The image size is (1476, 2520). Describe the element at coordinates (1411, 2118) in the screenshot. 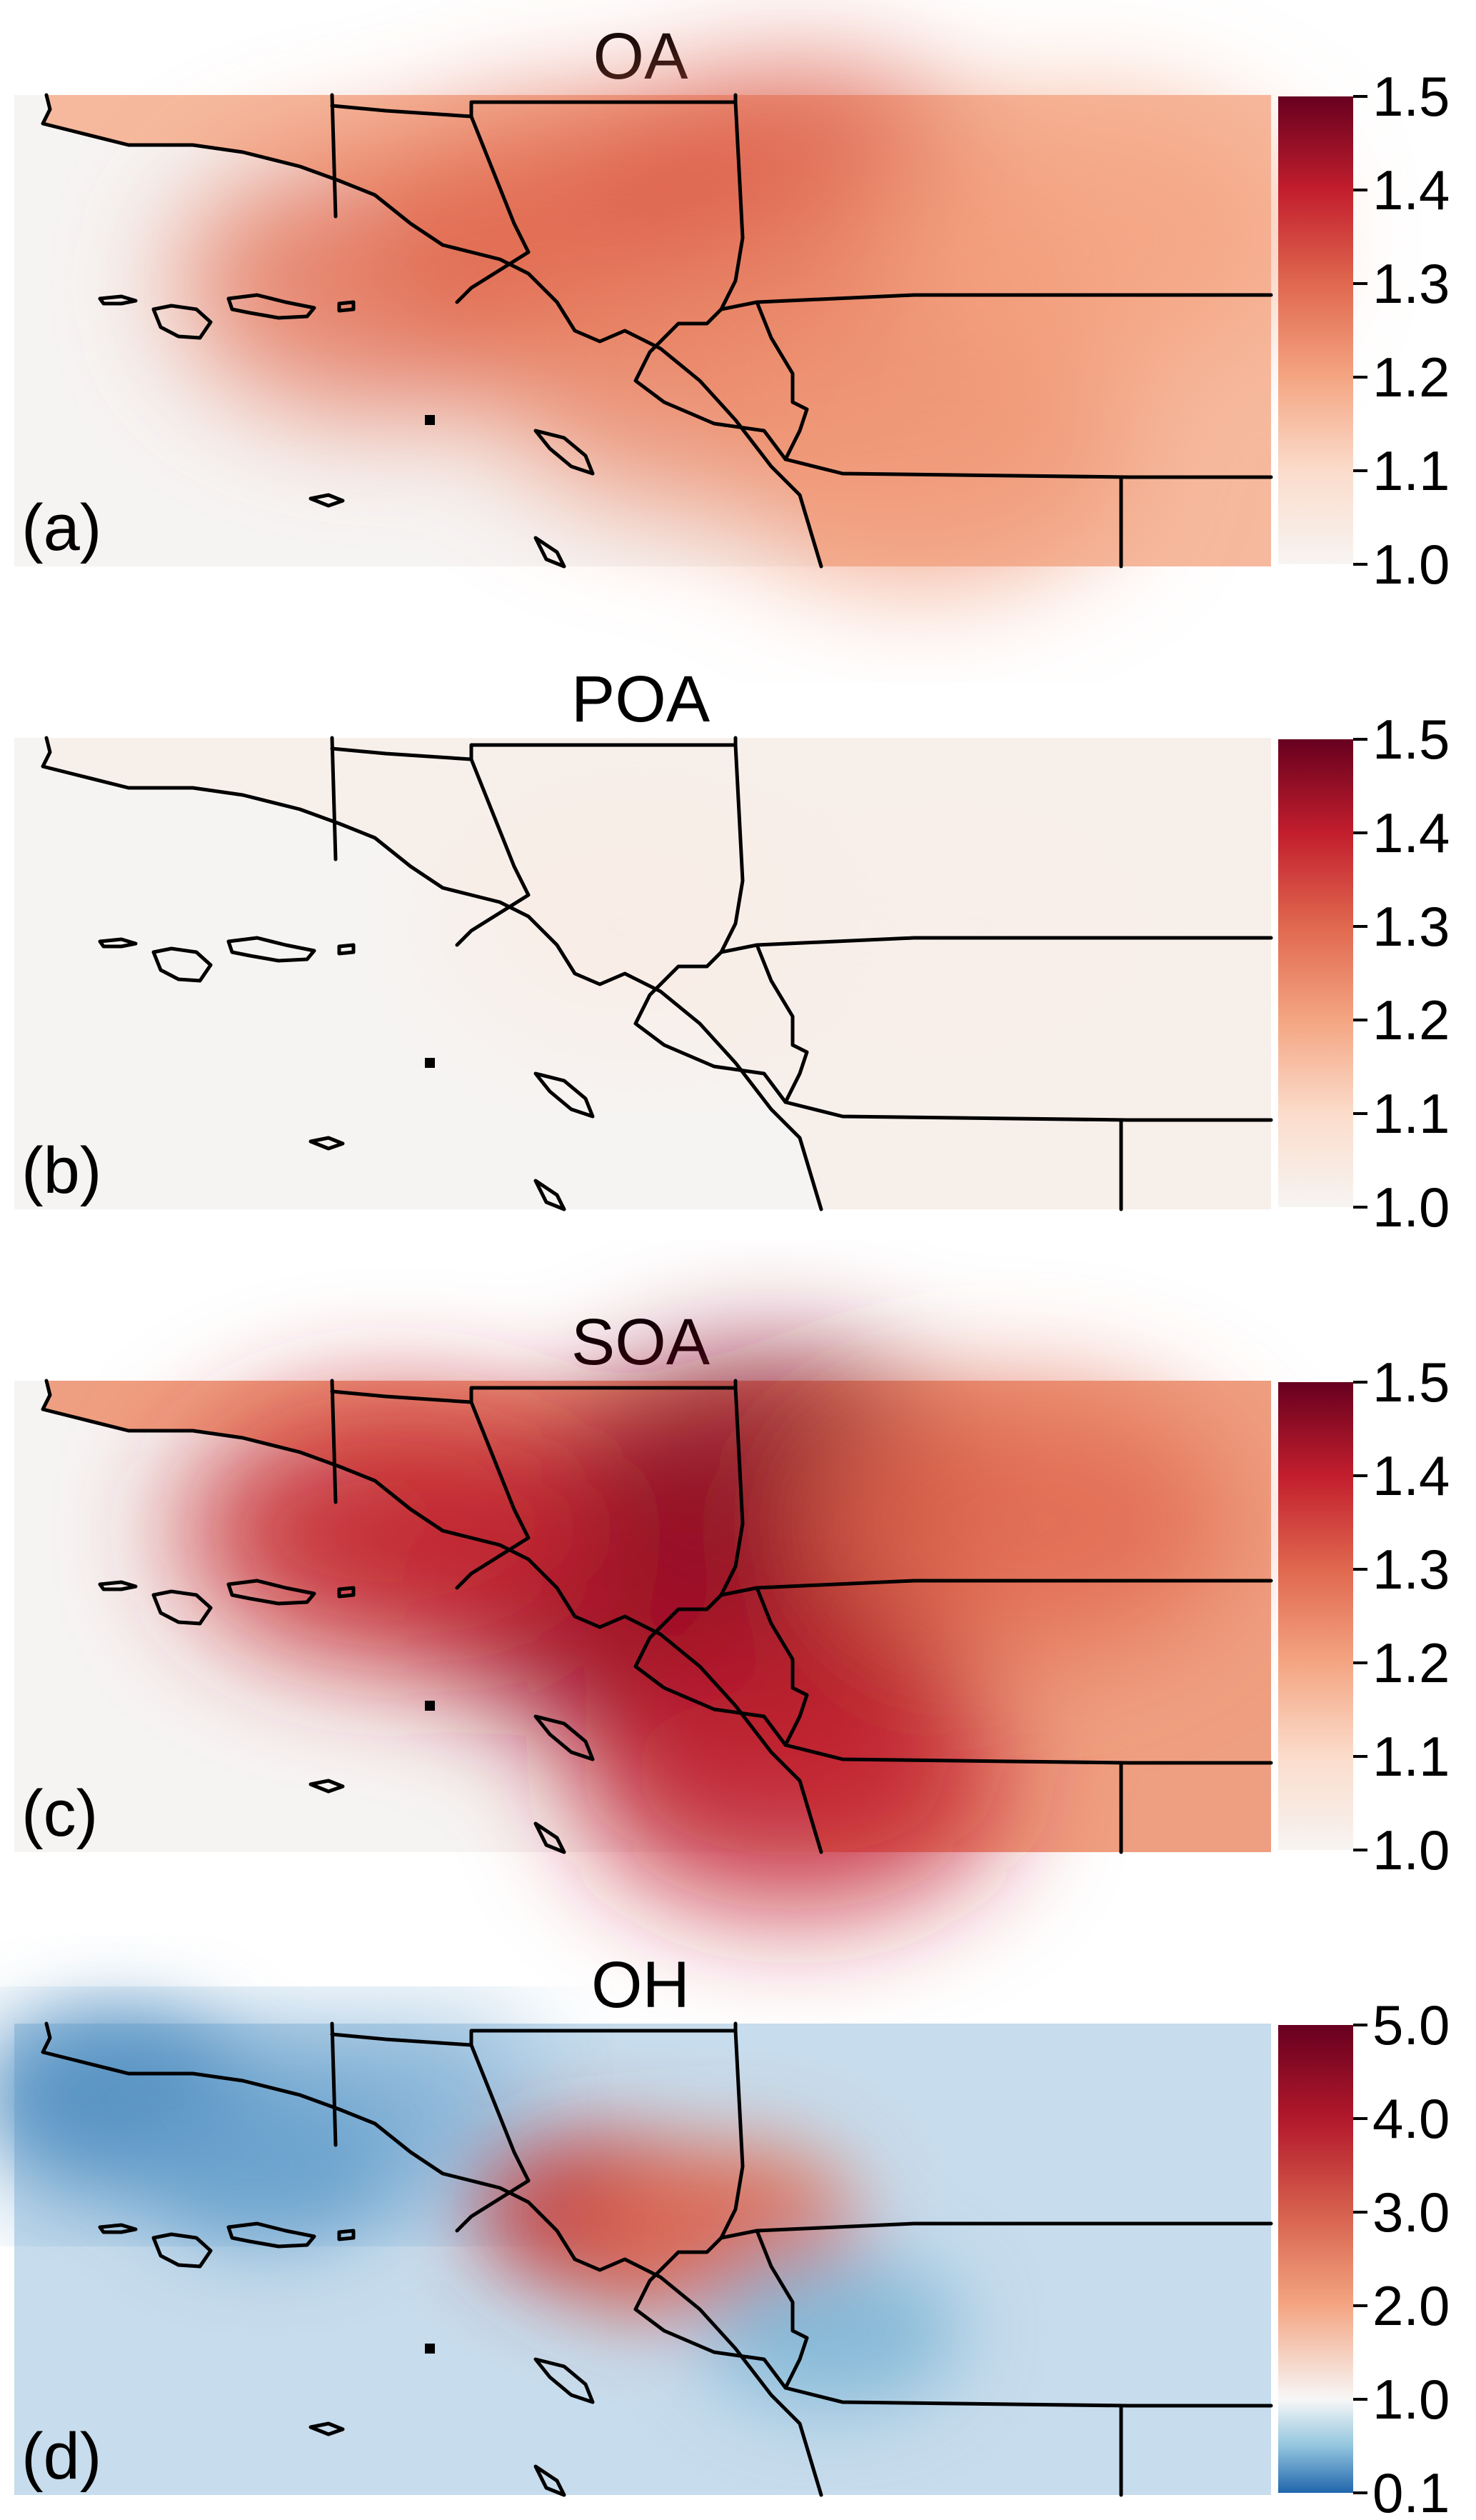

I see `colorbar-tick-label: 4.0` at that location.